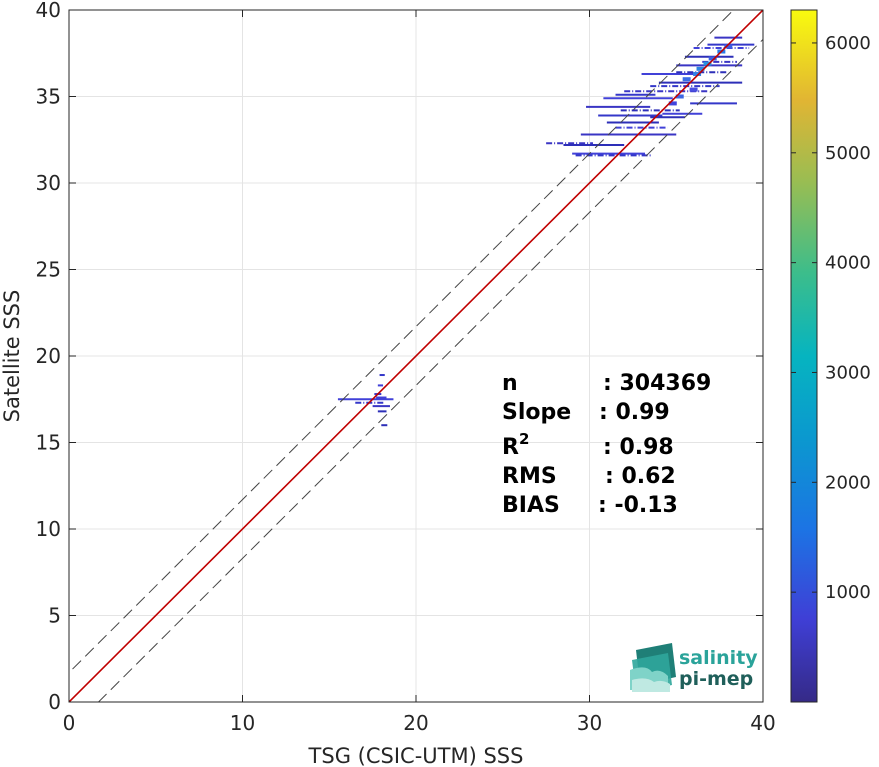  I want to click on salinity-pi-mep-logo: salinity pi-mep, so click(694, 667).